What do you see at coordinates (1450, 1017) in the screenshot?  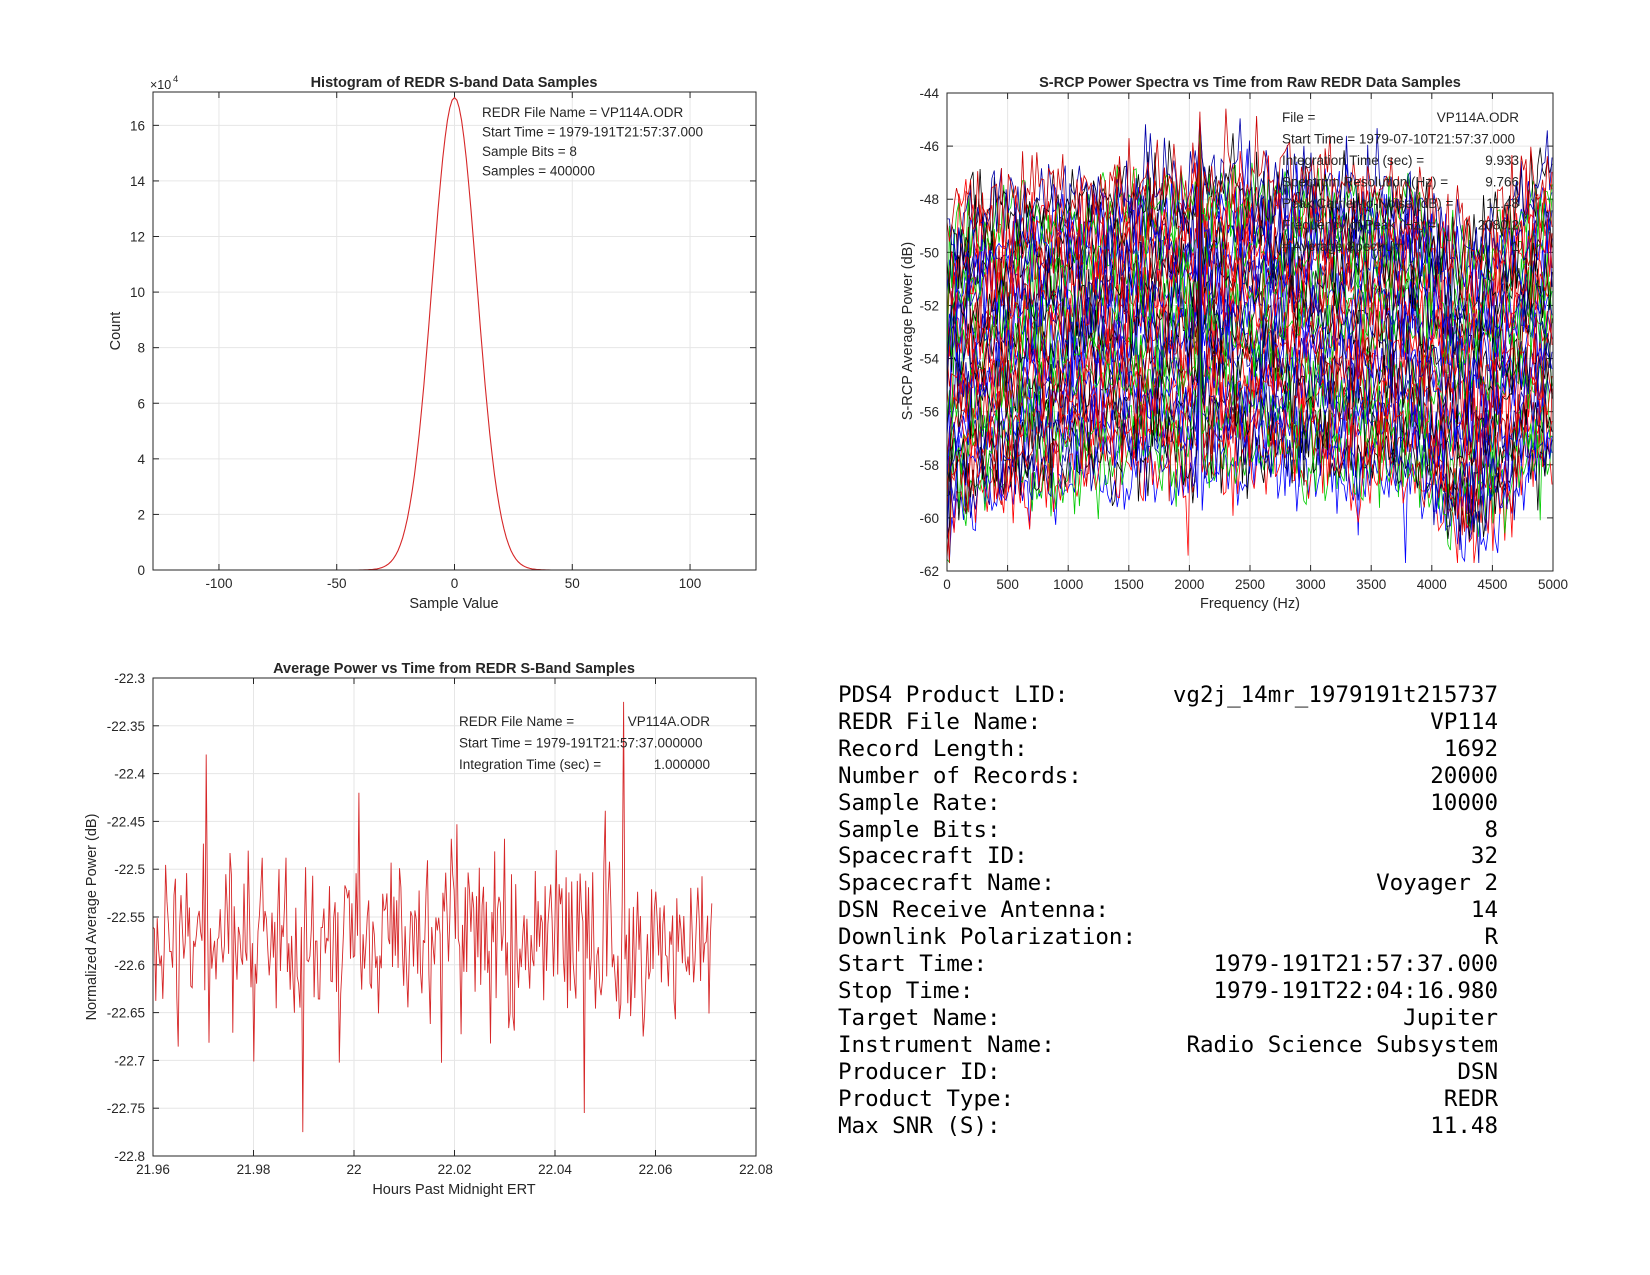 I see `info-value: Jupiter` at bounding box center [1450, 1017].